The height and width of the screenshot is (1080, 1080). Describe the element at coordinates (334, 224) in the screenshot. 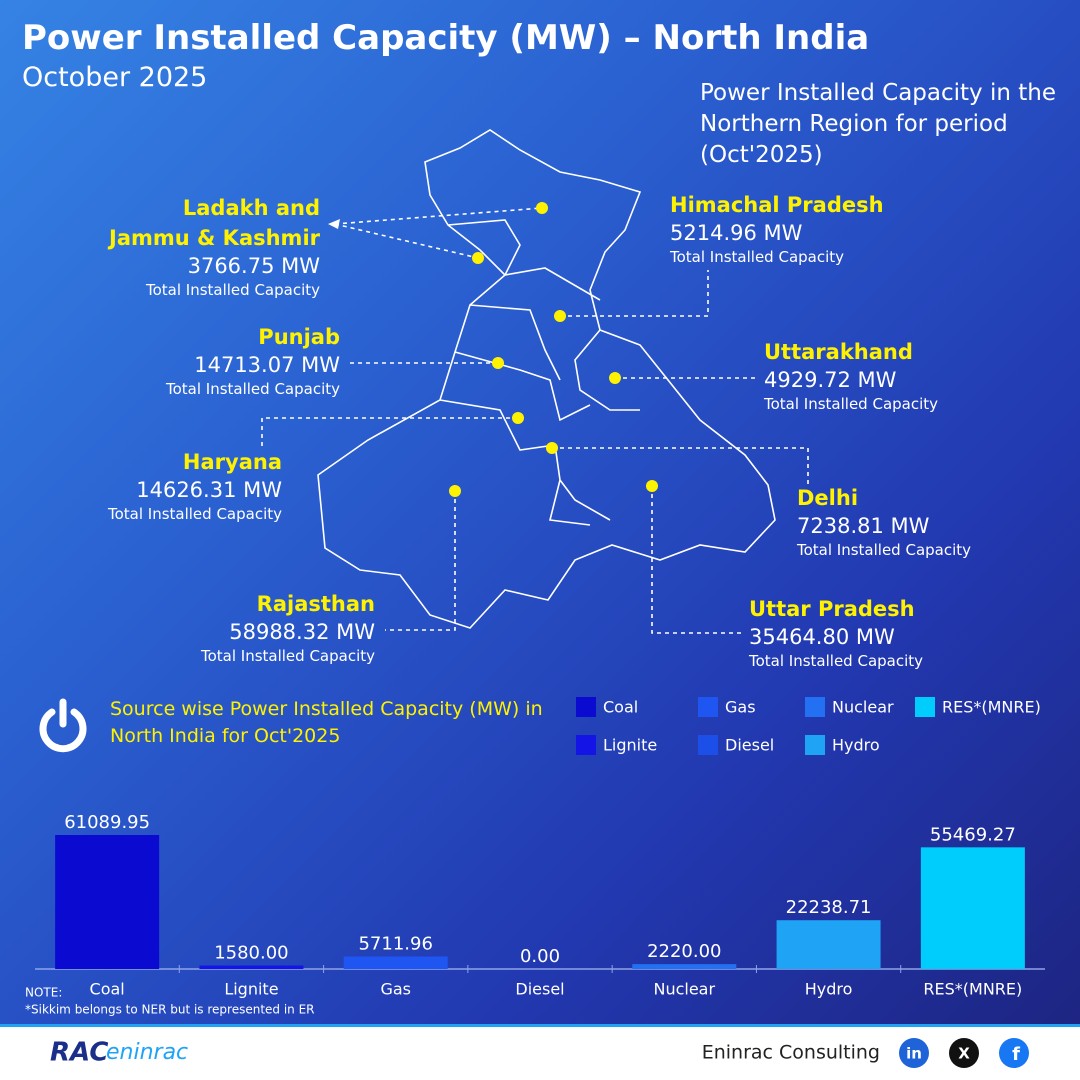

I see `arrow-head` at that location.